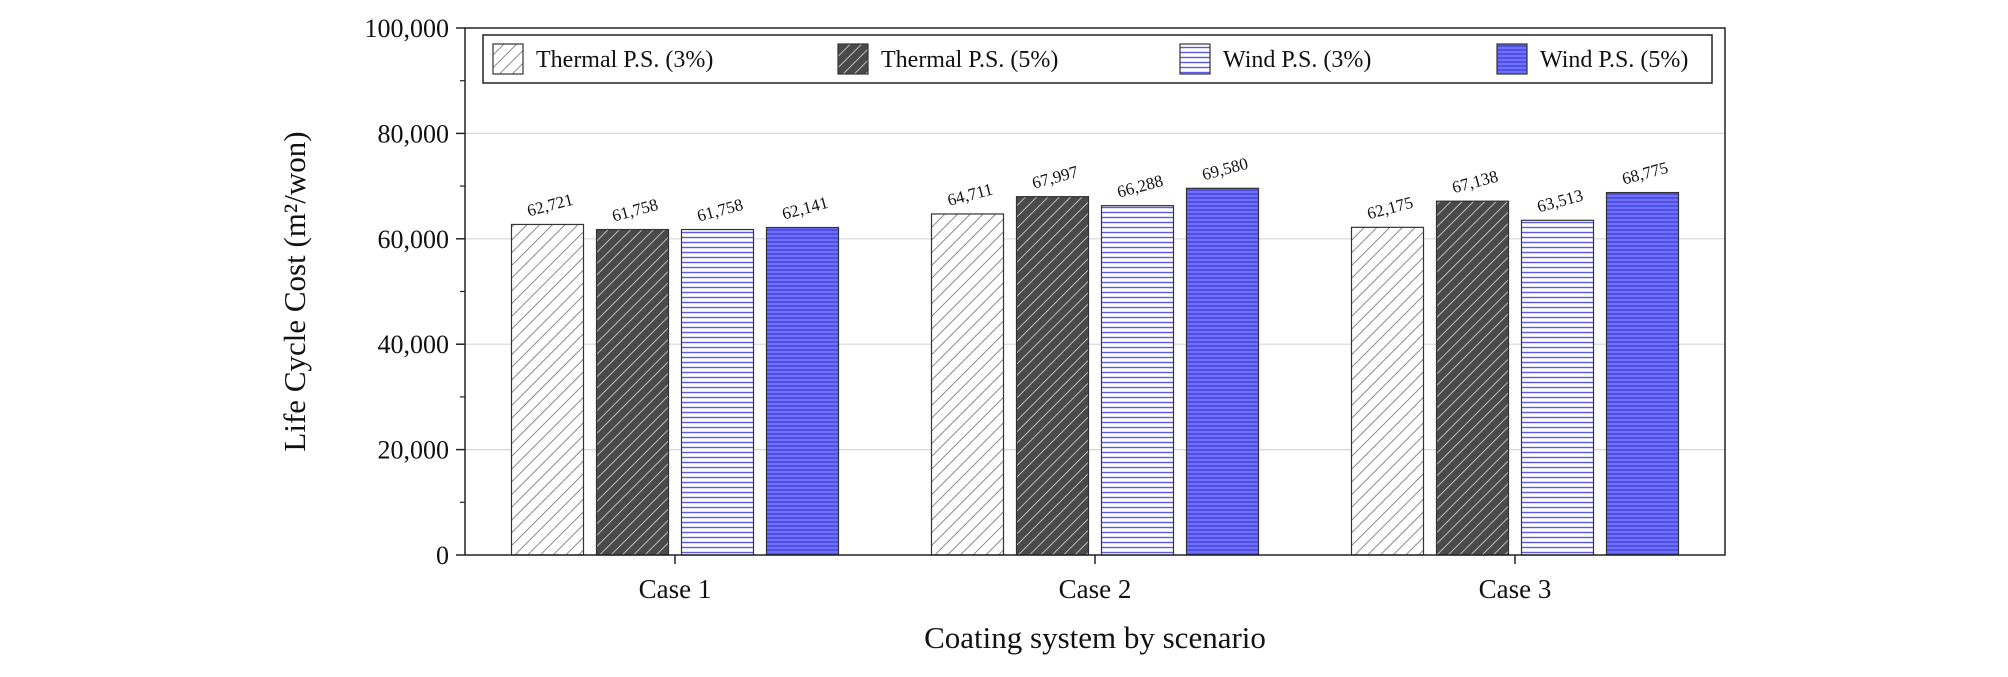 This screenshot has width=2008, height=677. What do you see at coordinates (442, 555) in the screenshot?
I see `y-tick-label: 0` at bounding box center [442, 555].